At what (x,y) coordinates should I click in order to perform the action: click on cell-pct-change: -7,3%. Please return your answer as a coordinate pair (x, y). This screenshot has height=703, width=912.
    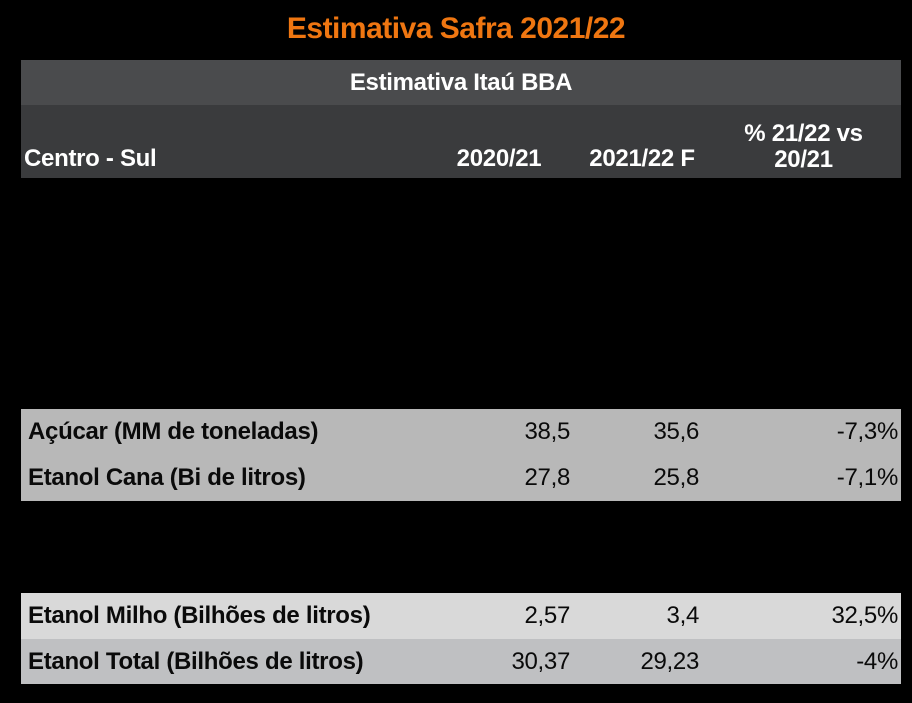
    Looking at the image, I should click on (867, 431).